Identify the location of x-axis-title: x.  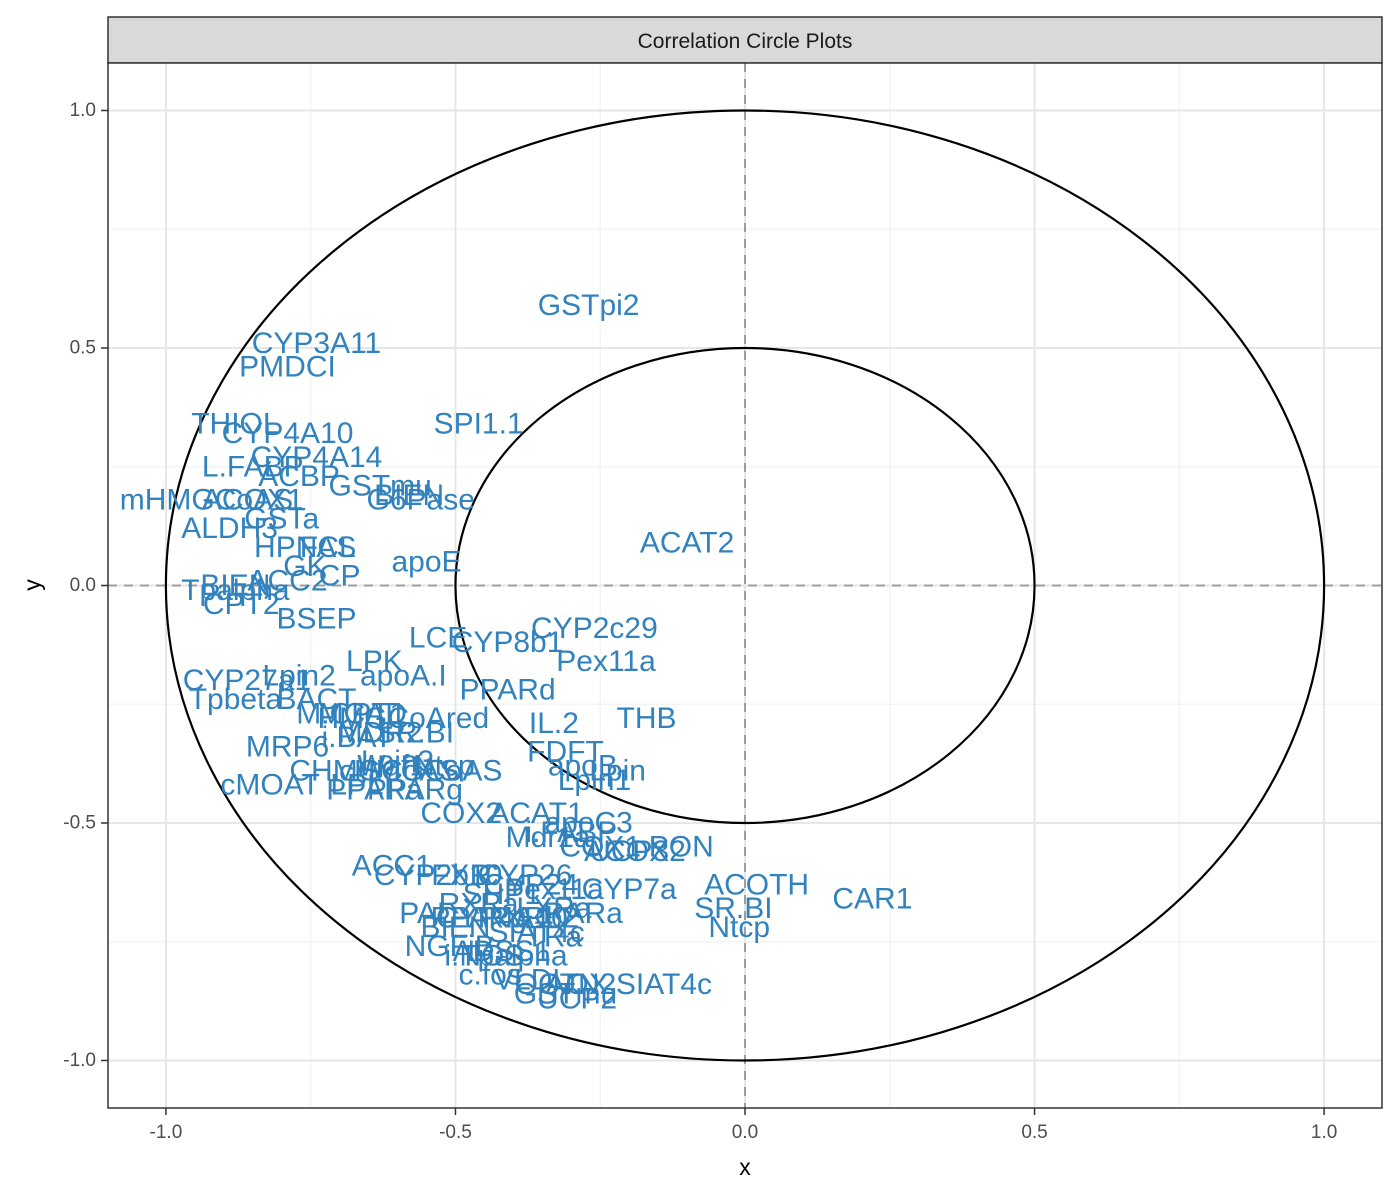
(745, 1167).